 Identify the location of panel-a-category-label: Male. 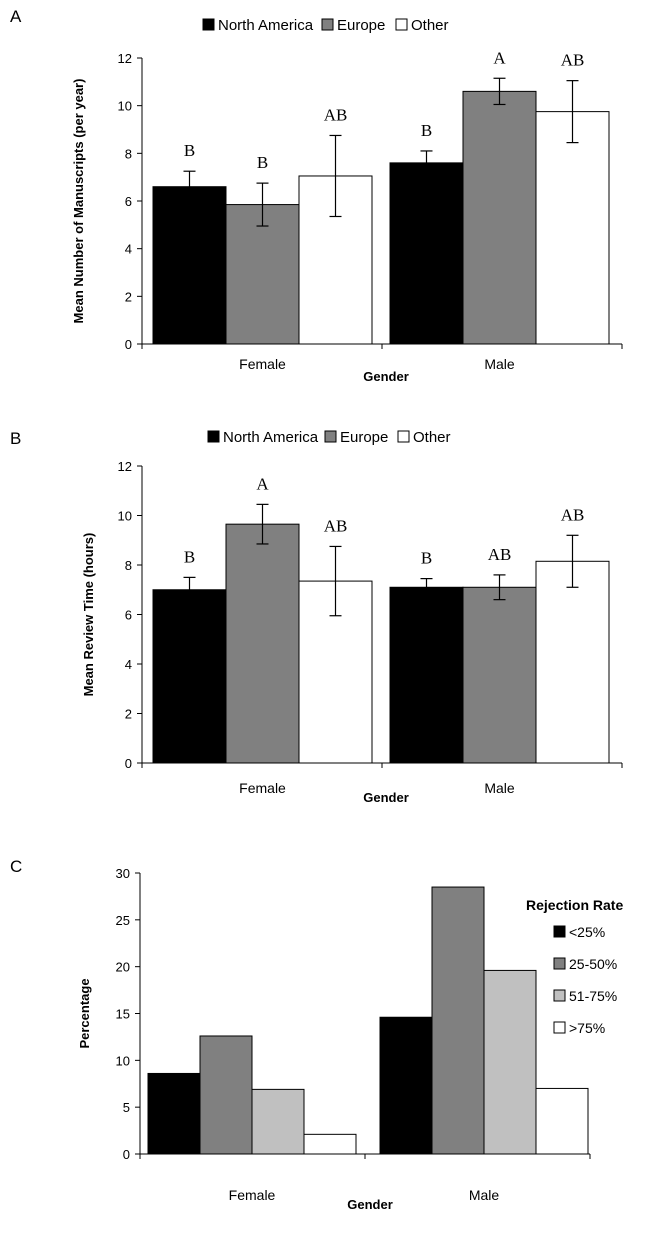
(499, 364).